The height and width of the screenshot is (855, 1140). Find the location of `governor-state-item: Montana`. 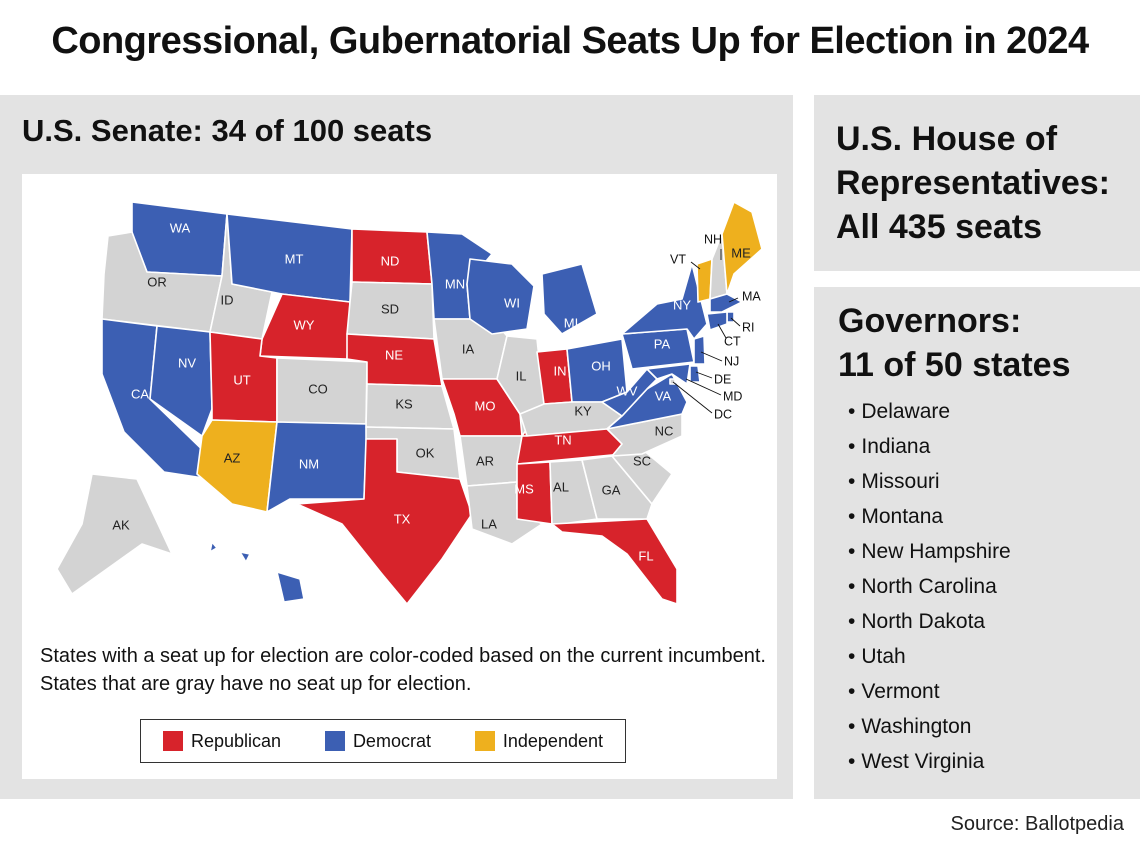

governor-state-item: Montana is located at coordinates (932, 516).